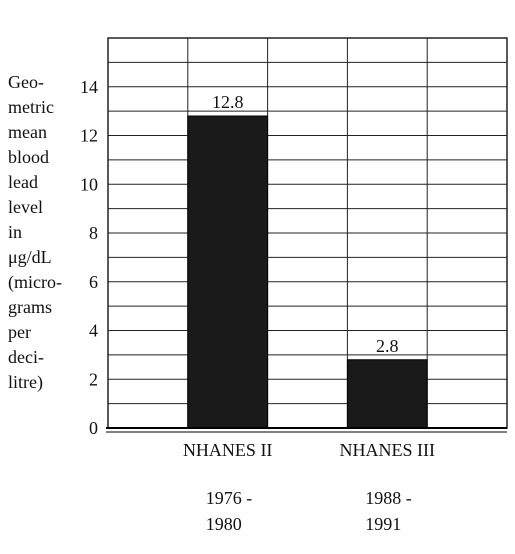  I want to click on y-axis-label-line: lead, so click(23, 182).